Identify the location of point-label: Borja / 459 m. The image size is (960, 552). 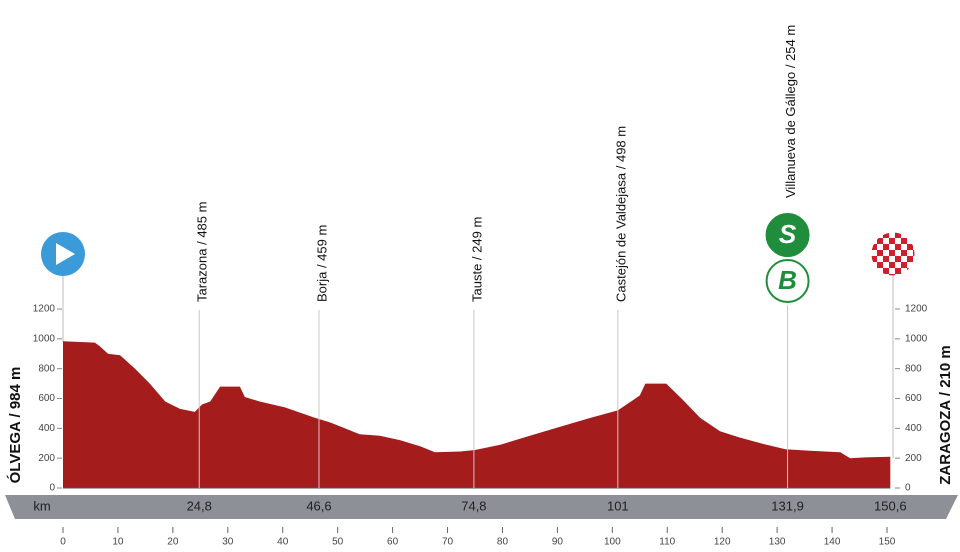
(321, 263).